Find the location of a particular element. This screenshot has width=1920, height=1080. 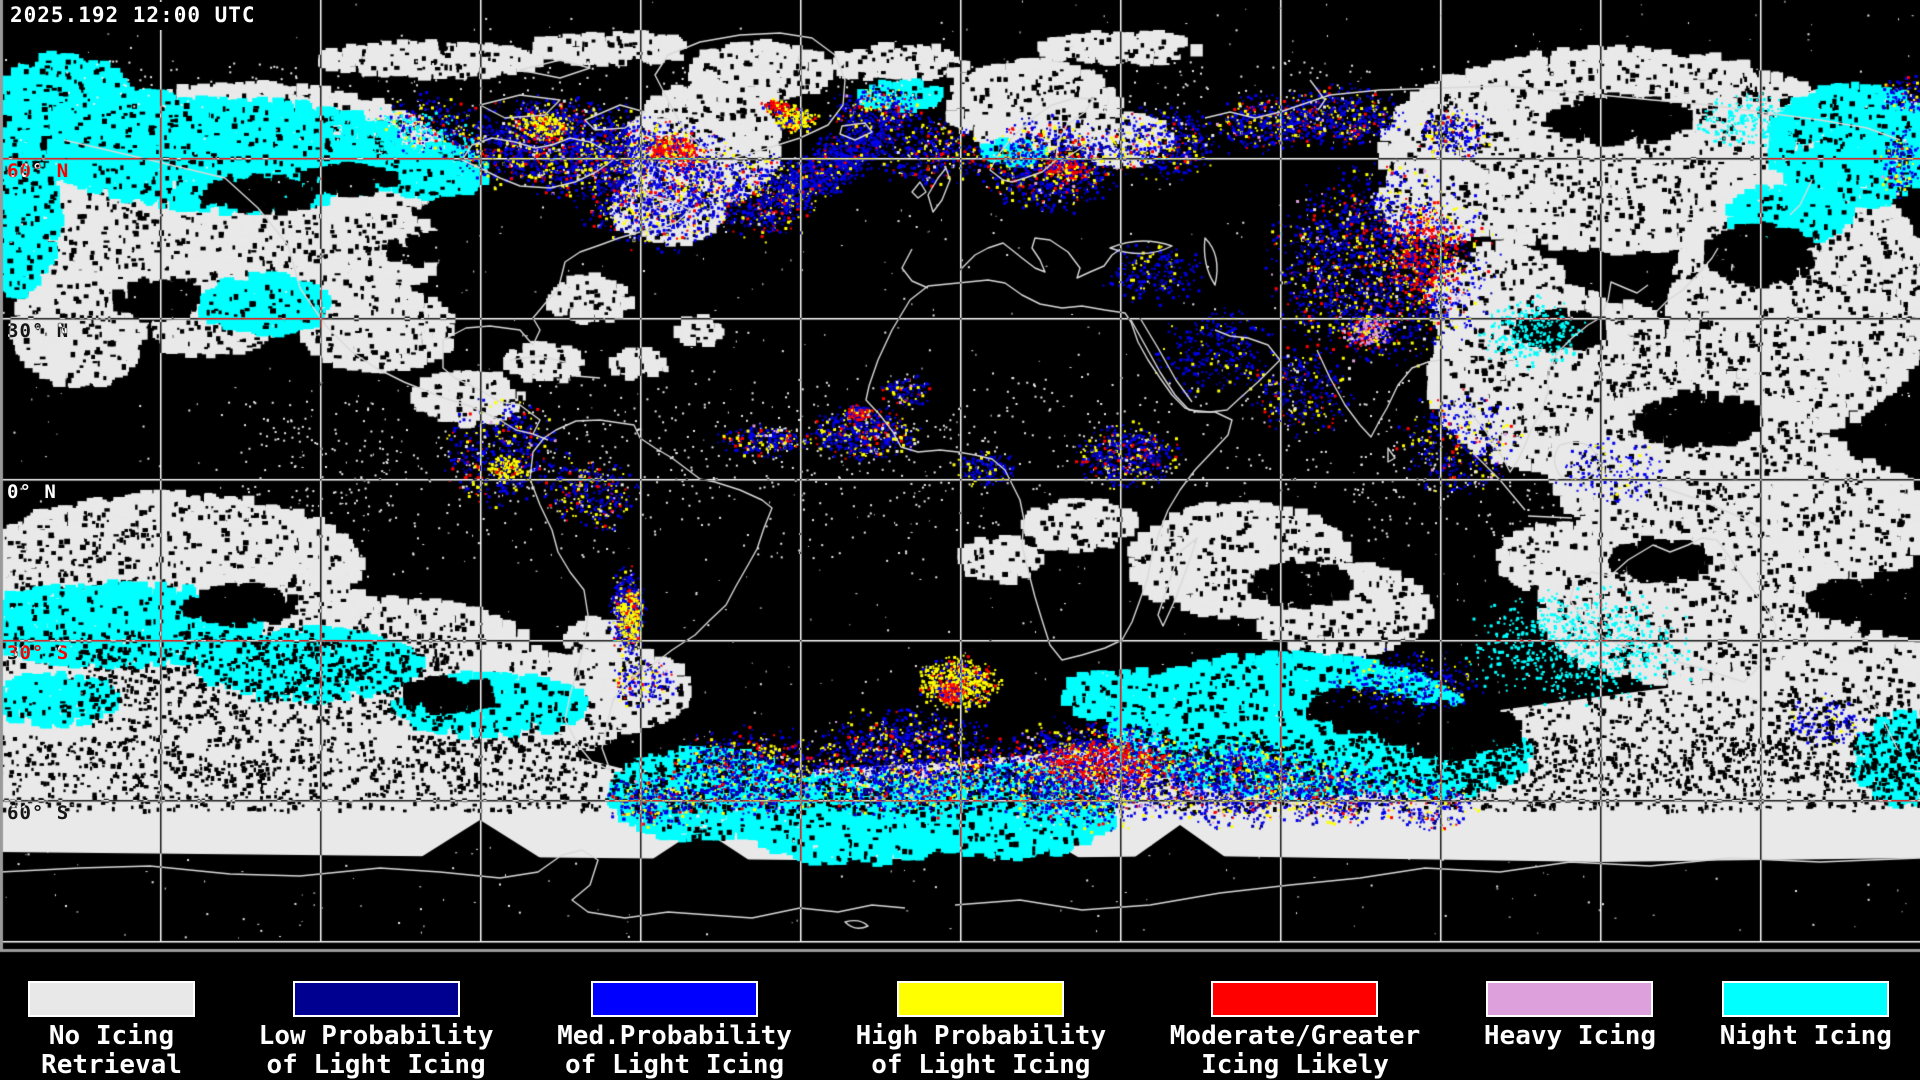

legend-label-line: Heavy Icing is located at coordinates (1570, 1036).